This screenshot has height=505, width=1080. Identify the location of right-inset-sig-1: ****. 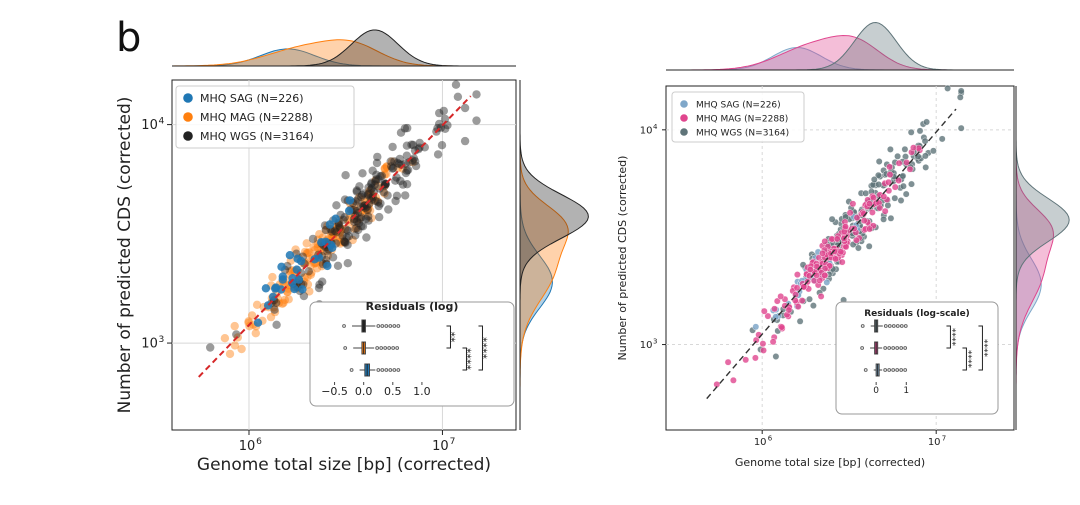
(972, 359).